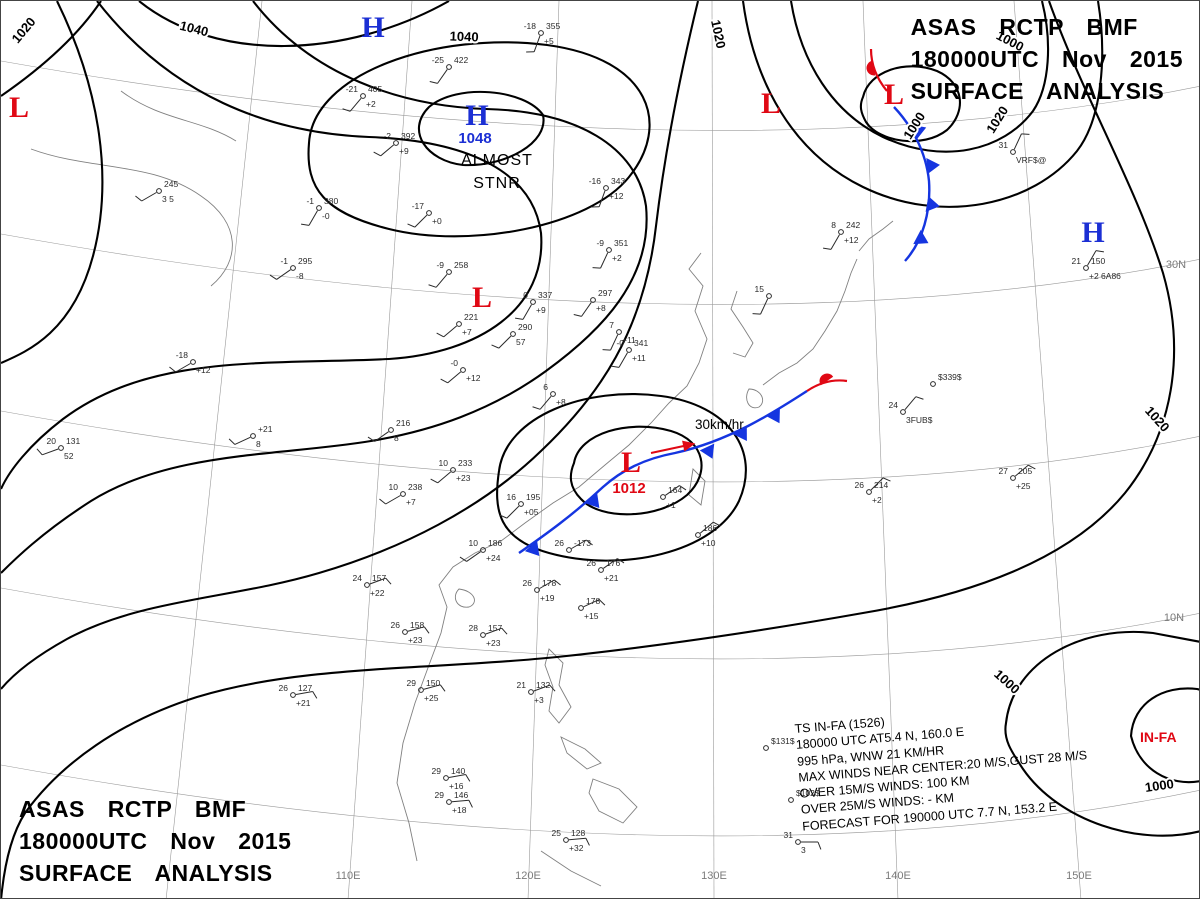 The height and width of the screenshot is (899, 1200). What do you see at coordinates (415, 640) in the screenshot?
I see `station-tendency: +23` at bounding box center [415, 640].